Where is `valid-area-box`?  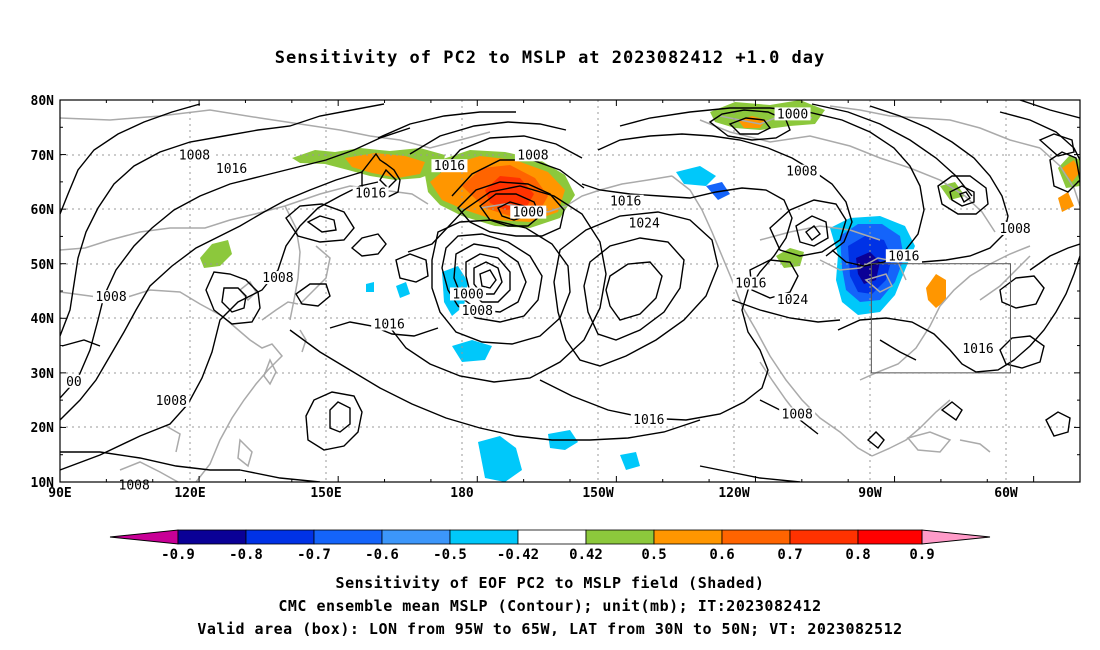 valid-area-box is located at coordinates (940, 318).